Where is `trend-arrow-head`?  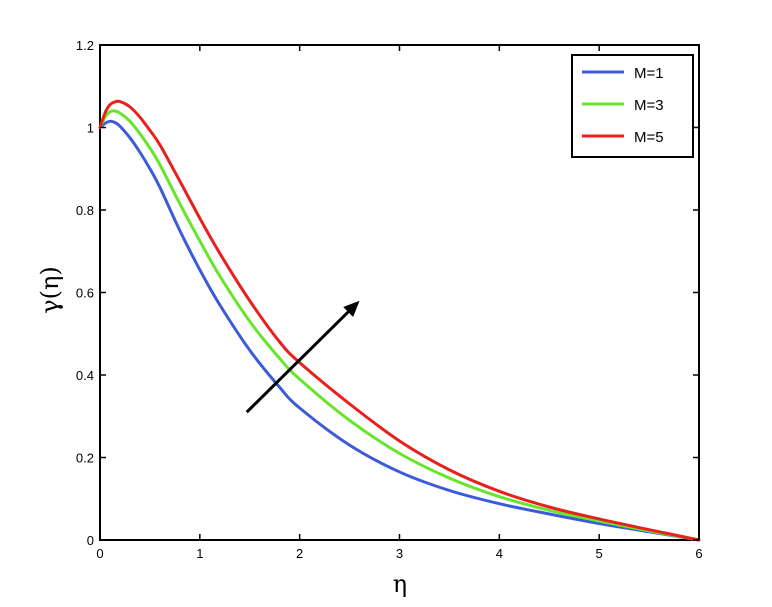
trend-arrow-head is located at coordinates (351, 308).